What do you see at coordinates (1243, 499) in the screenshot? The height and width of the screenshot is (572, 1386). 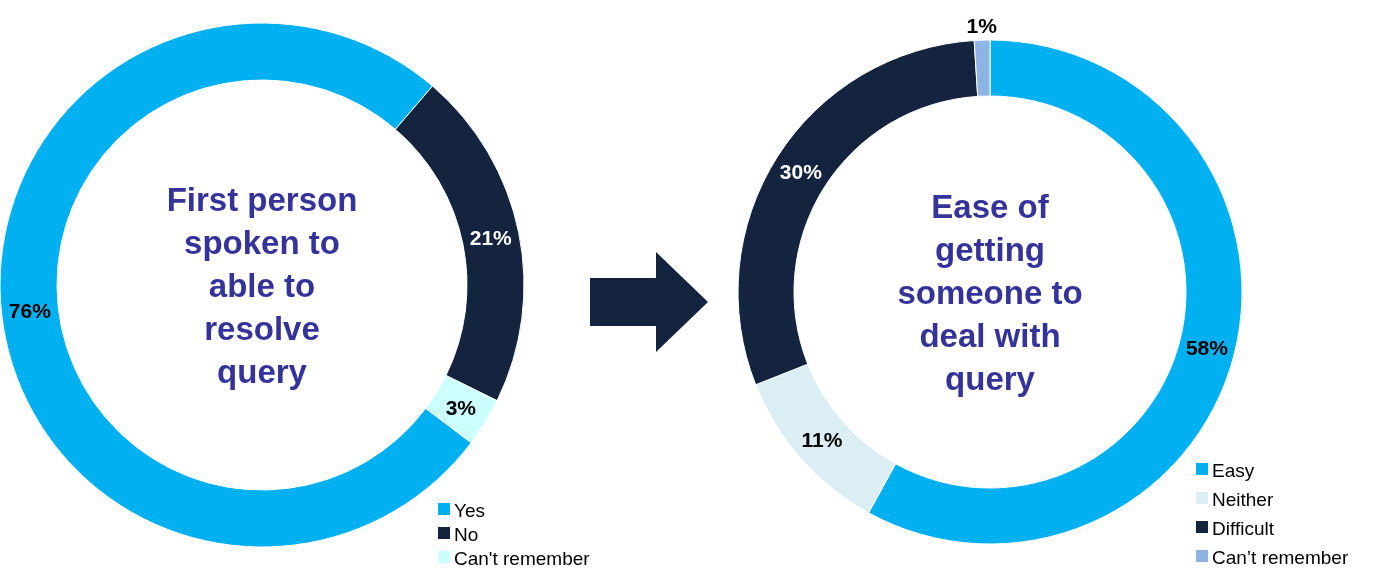 I see `legend-label: Neither` at bounding box center [1243, 499].